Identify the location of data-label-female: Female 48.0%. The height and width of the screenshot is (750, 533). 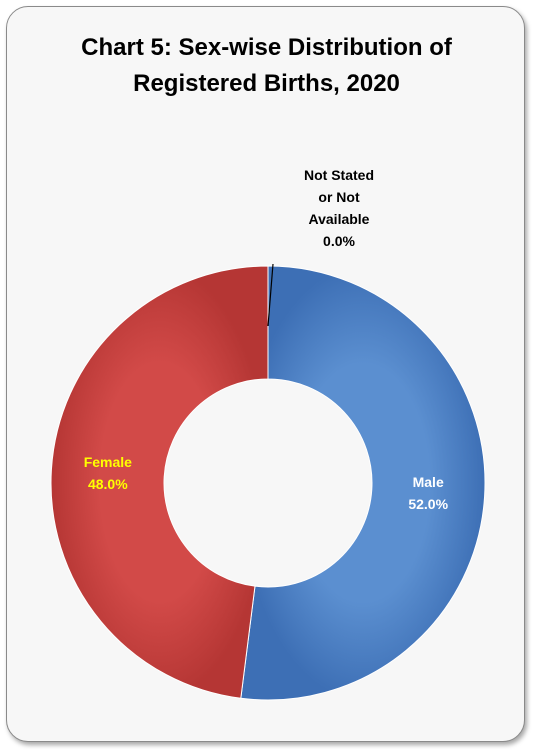
(108, 473).